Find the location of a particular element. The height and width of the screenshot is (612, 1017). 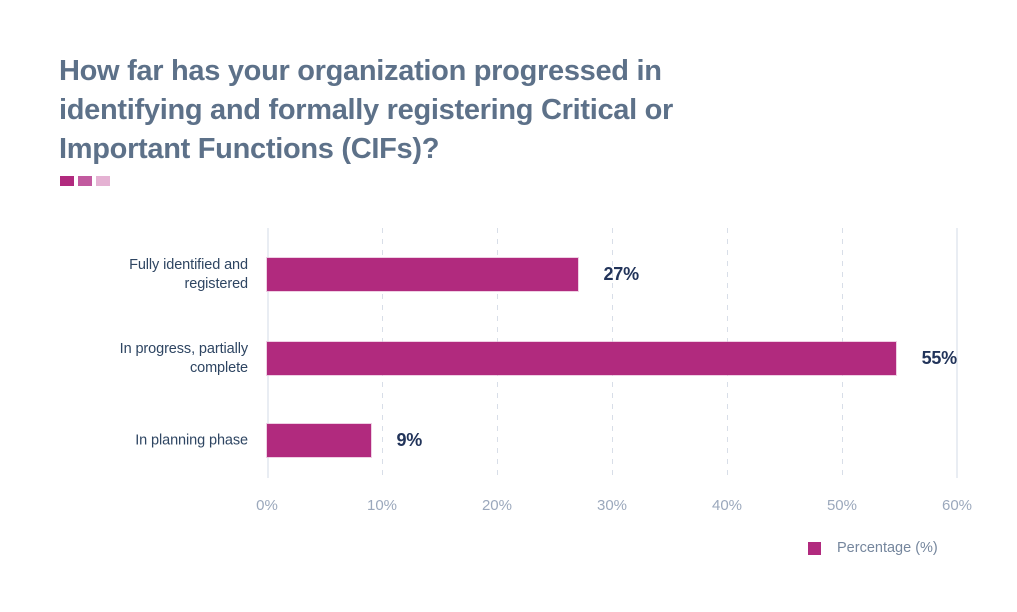

x-tick-label: 40% is located at coordinates (727, 505).